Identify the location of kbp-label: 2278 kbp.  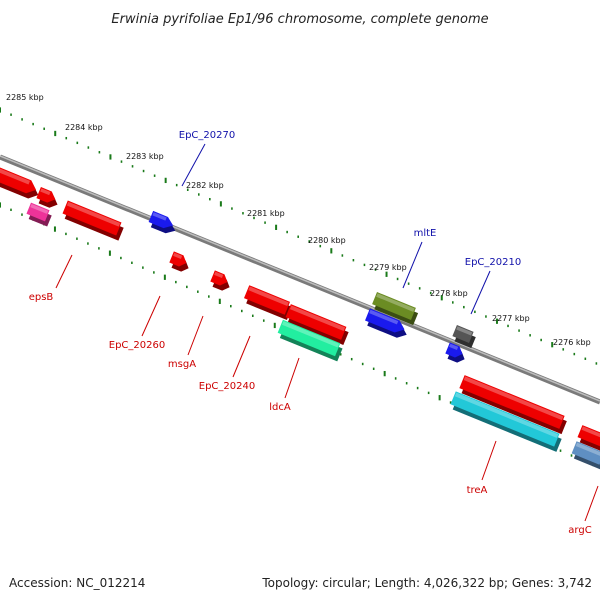
(449, 293).